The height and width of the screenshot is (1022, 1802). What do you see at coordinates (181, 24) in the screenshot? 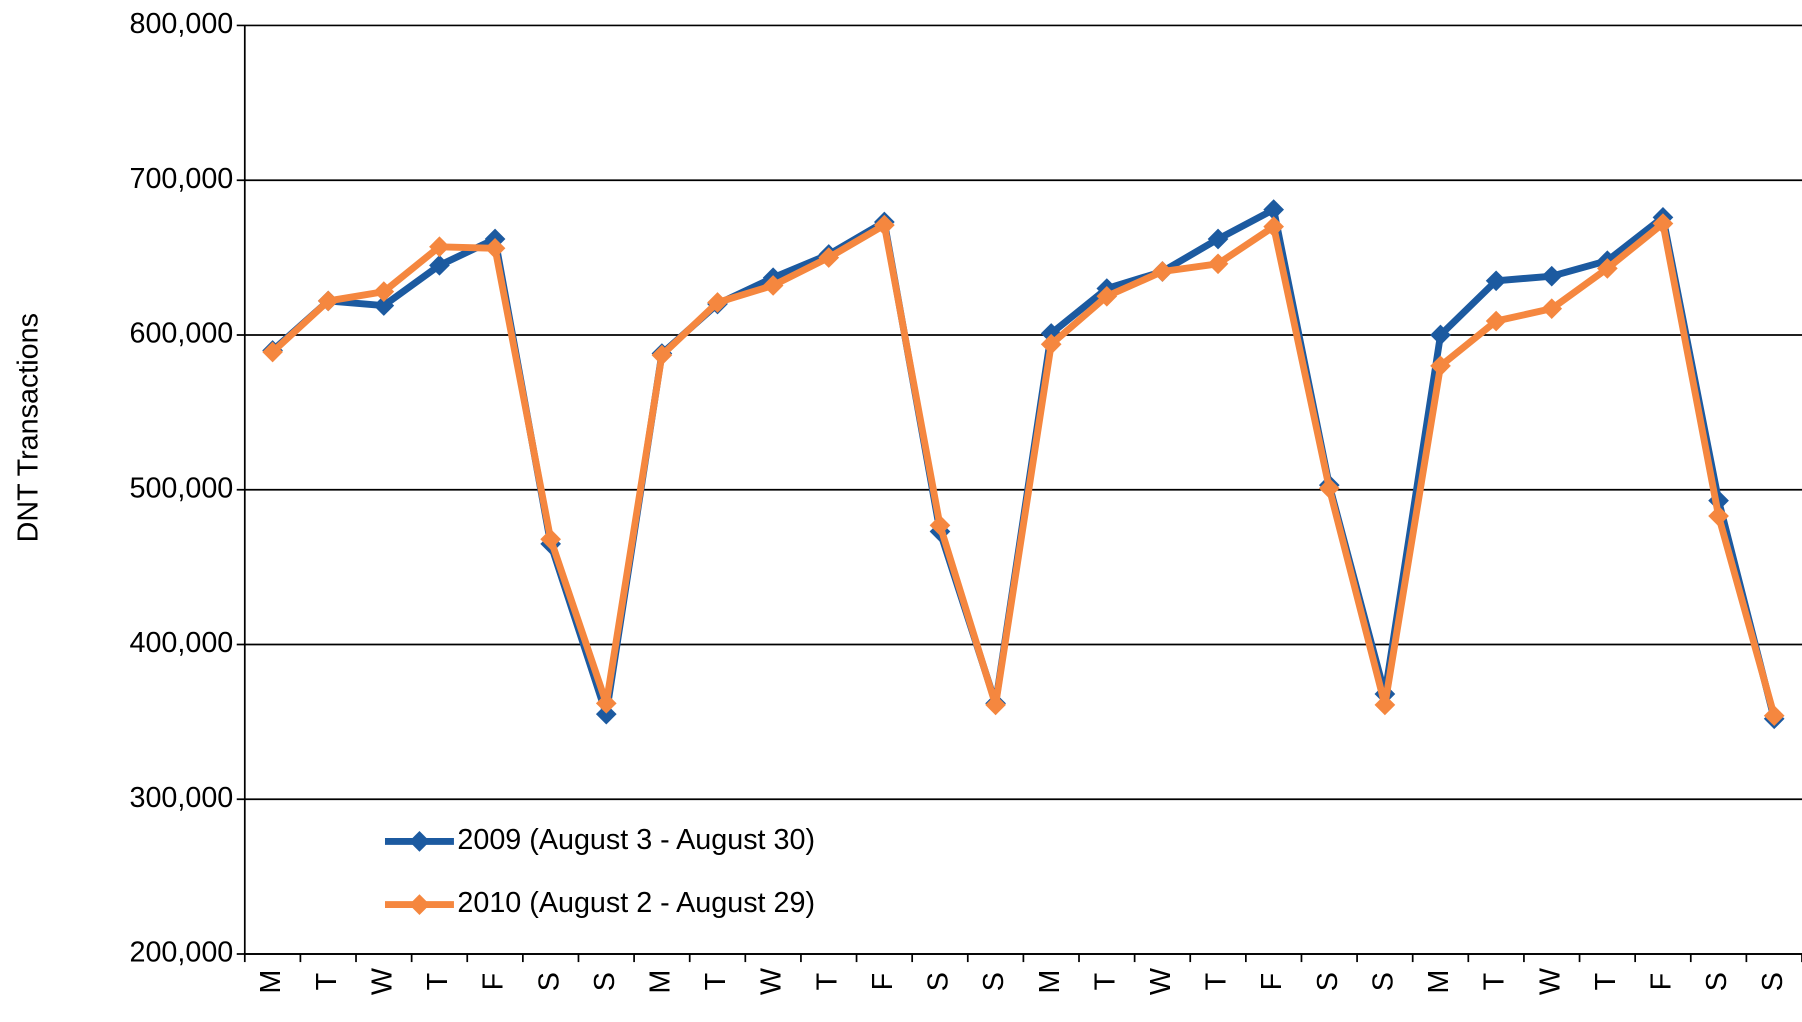
I see `y-tick-label: 800,000` at bounding box center [181, 24].